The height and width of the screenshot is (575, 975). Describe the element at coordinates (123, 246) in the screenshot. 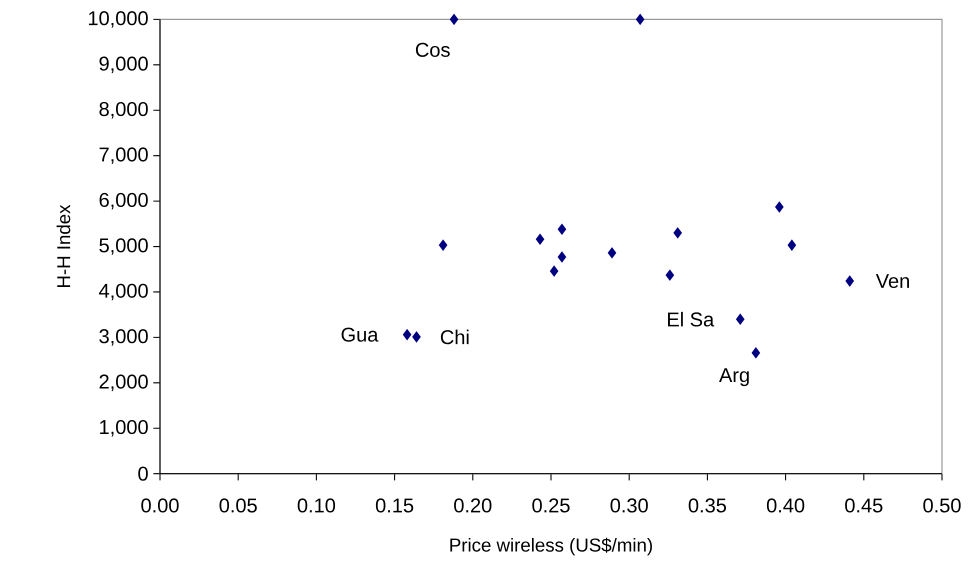

I see `y-tick-label: 5,000` at that location.